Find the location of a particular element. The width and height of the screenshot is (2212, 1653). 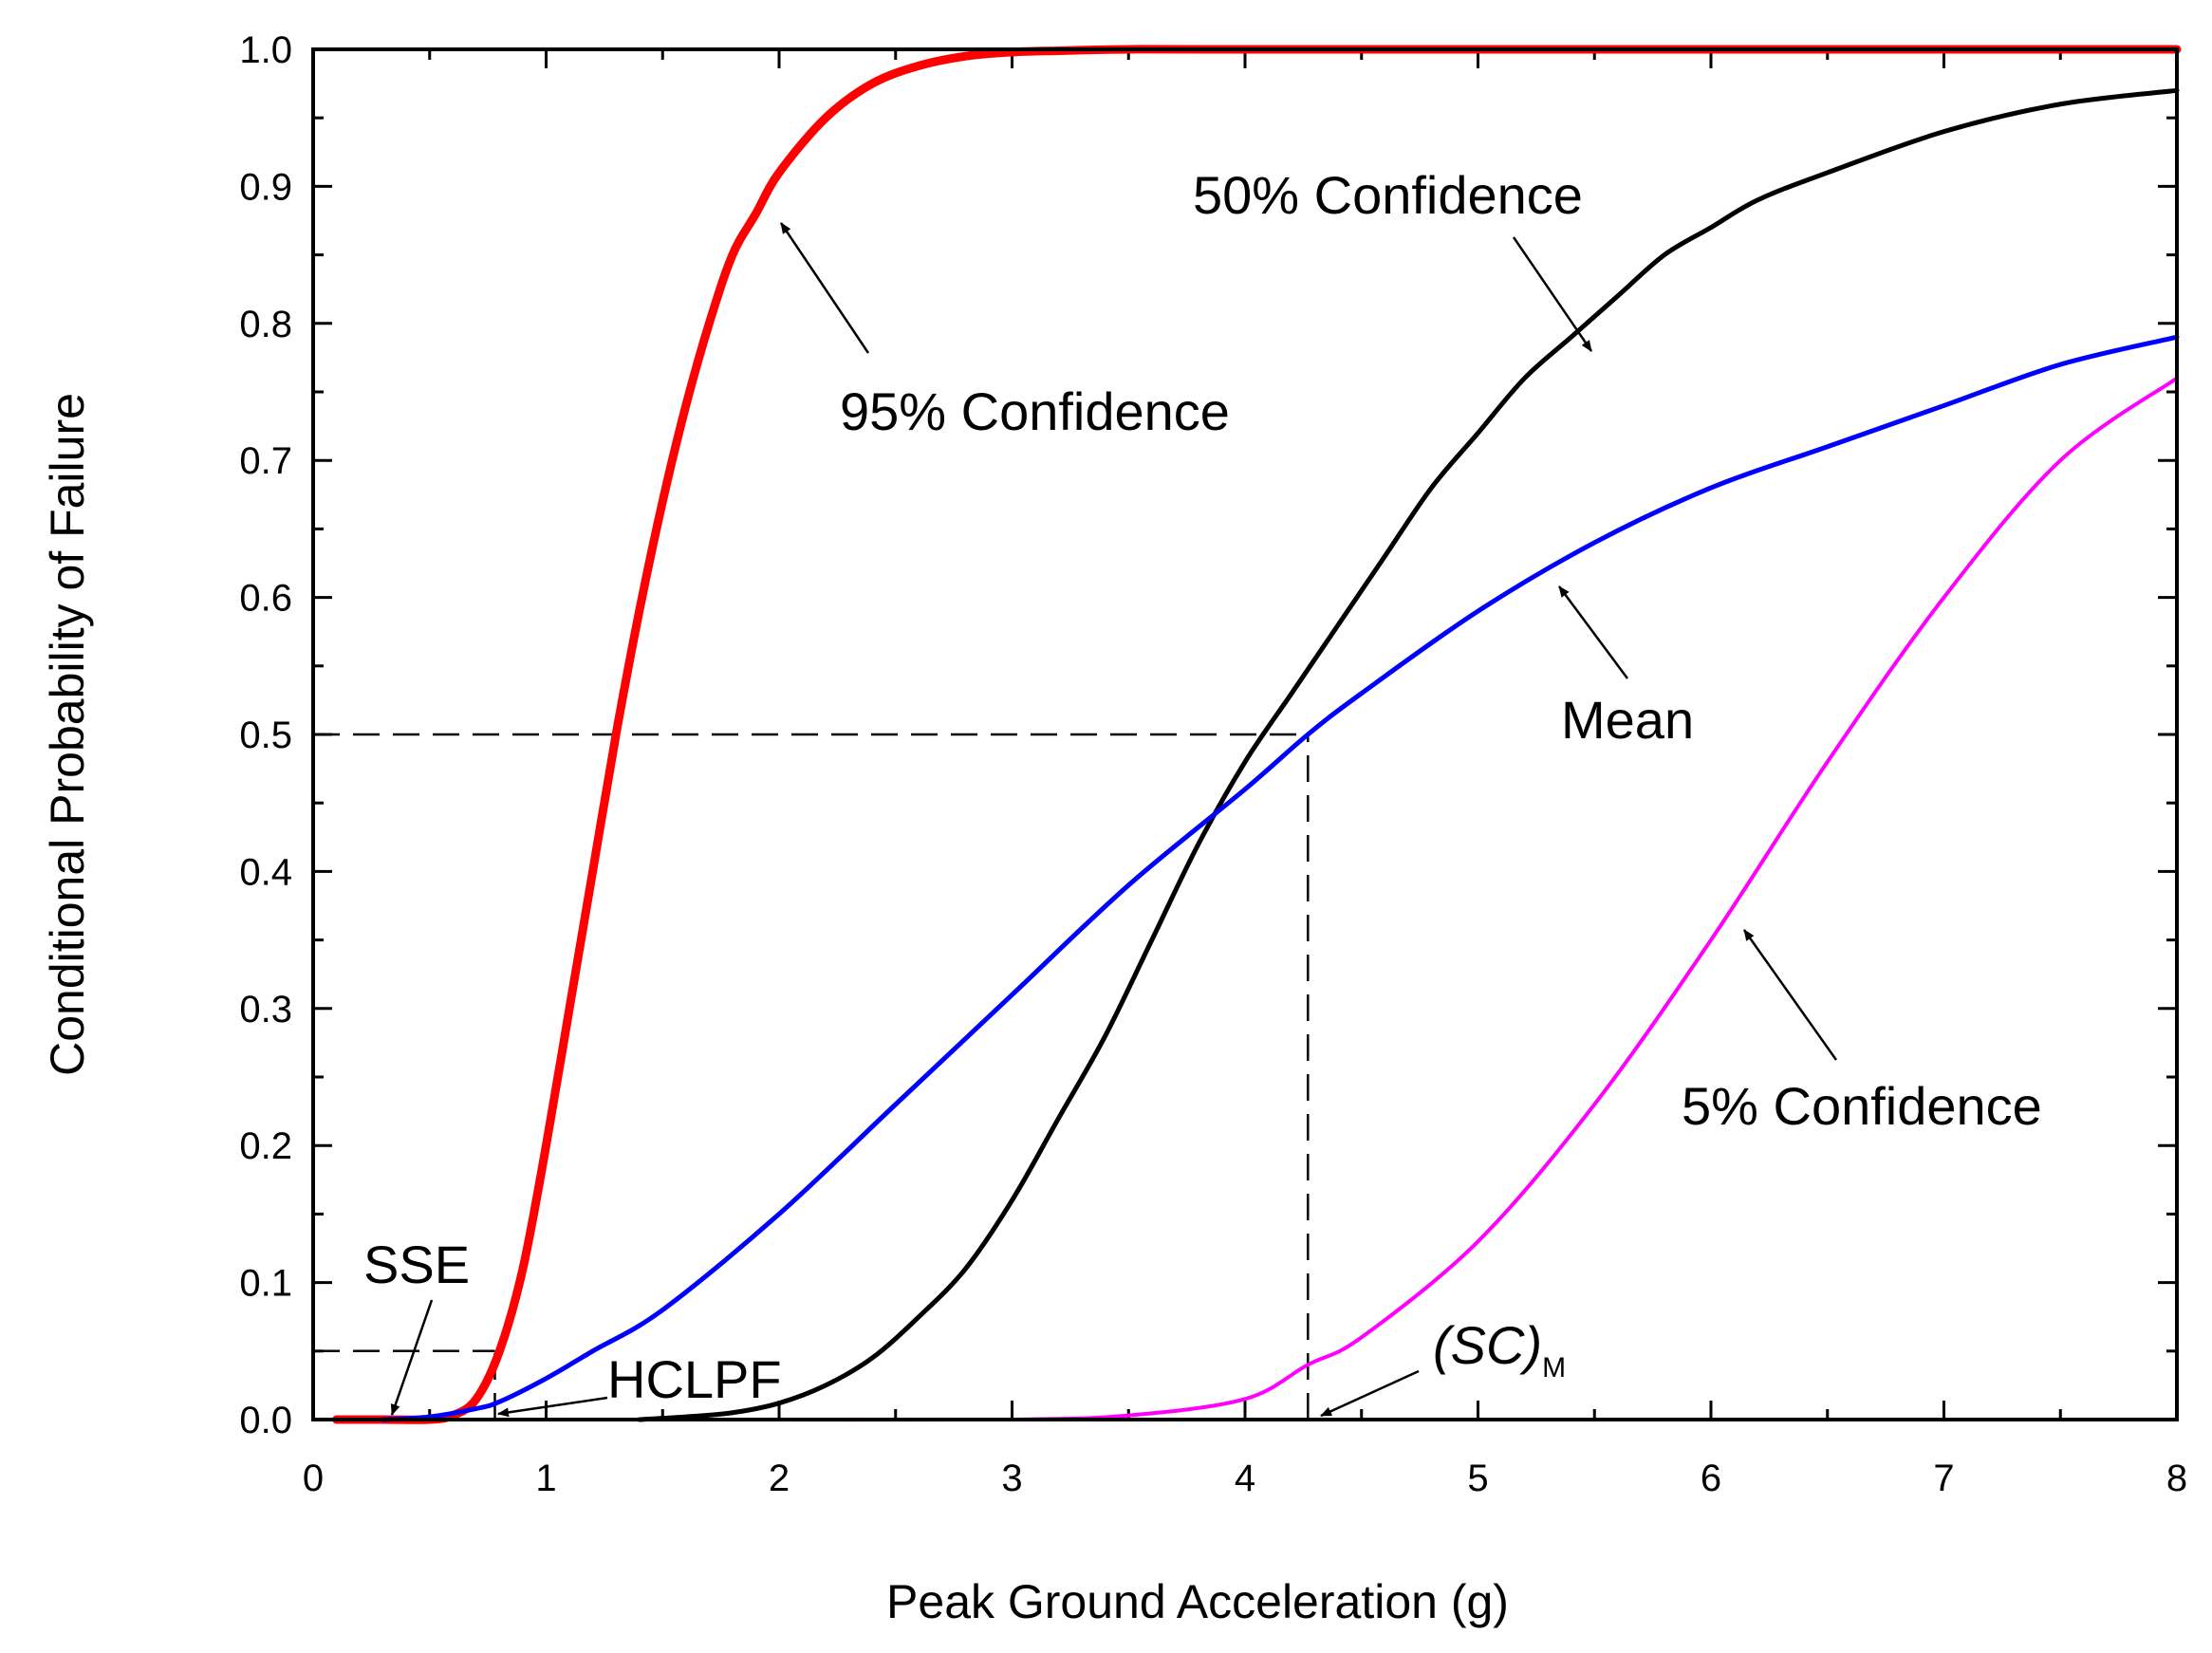

annotation-sse: SSE is located at coordinates (416, 1265).